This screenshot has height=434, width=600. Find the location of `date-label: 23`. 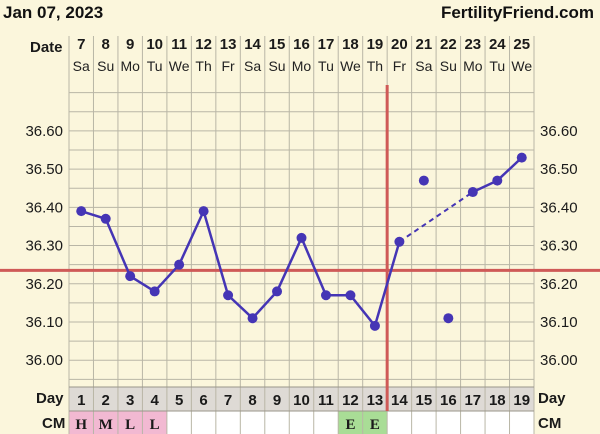

date-label: 23 is located at coordinates (472, 44).